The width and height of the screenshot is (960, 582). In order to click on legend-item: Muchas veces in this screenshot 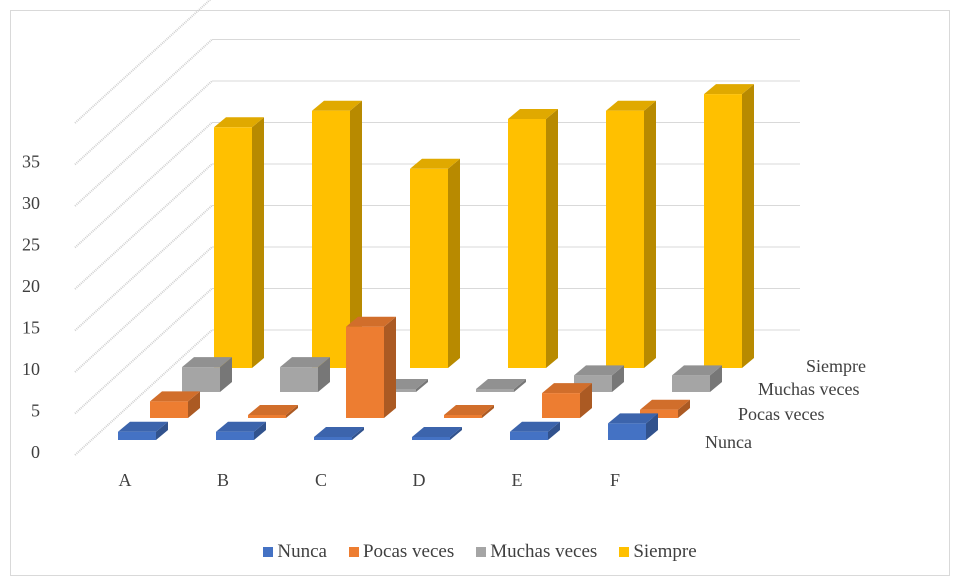, I will do `click(536, 552)`.